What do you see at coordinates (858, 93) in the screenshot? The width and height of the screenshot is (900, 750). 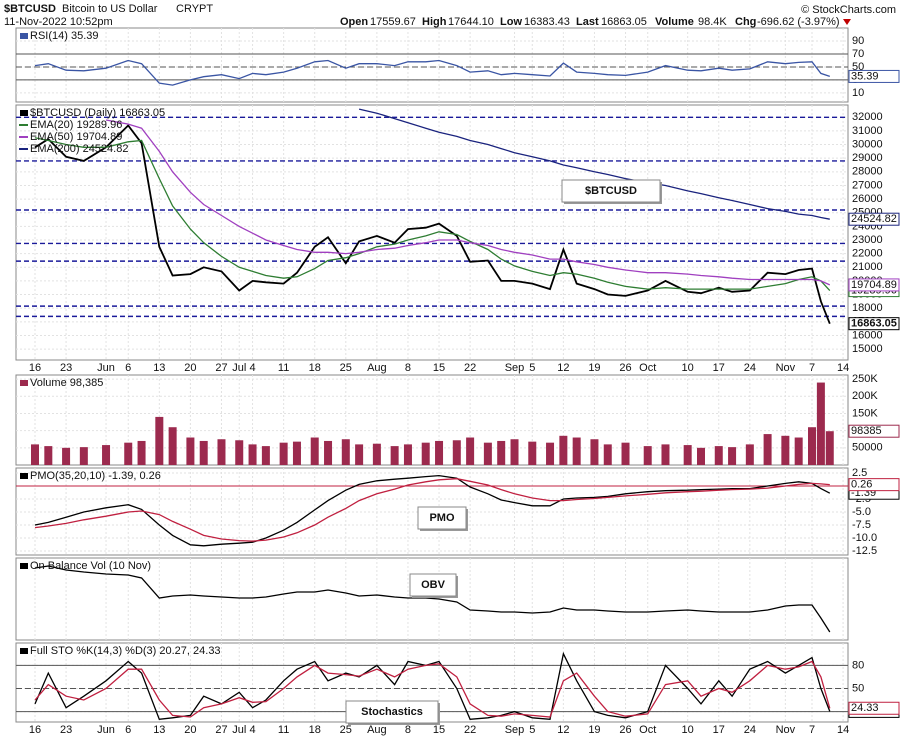 I see `y-tick-label: 10` at bounding box center [858, 93].